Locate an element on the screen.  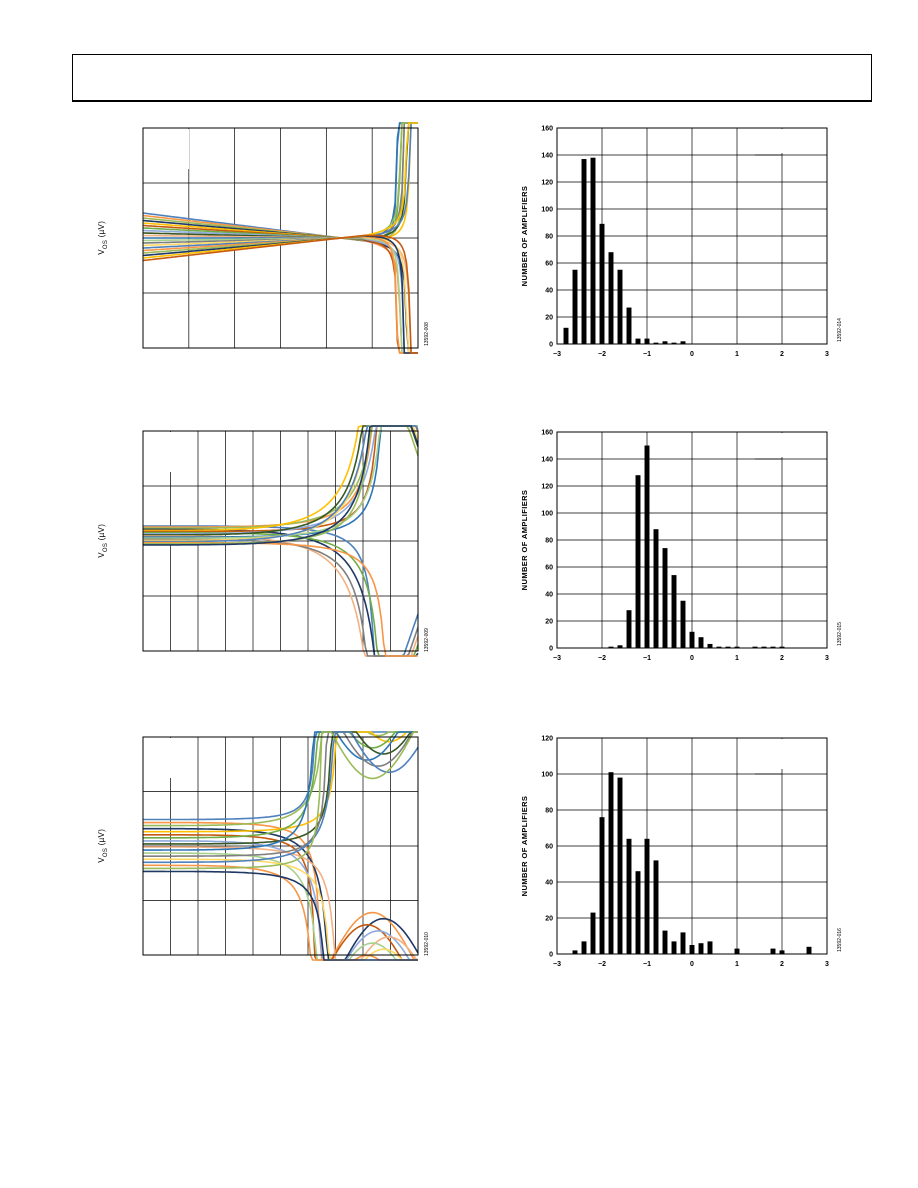
figure-id: 13592-016 is located at coordinates (840, 940).